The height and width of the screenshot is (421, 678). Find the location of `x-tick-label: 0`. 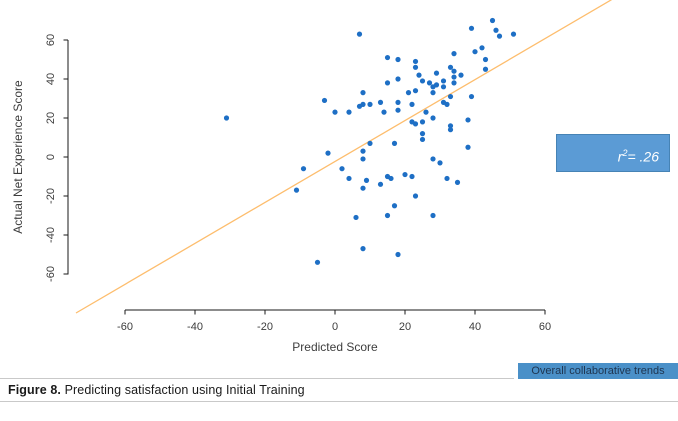

x-tick-label: 0 is located at coordinates (335, 327).